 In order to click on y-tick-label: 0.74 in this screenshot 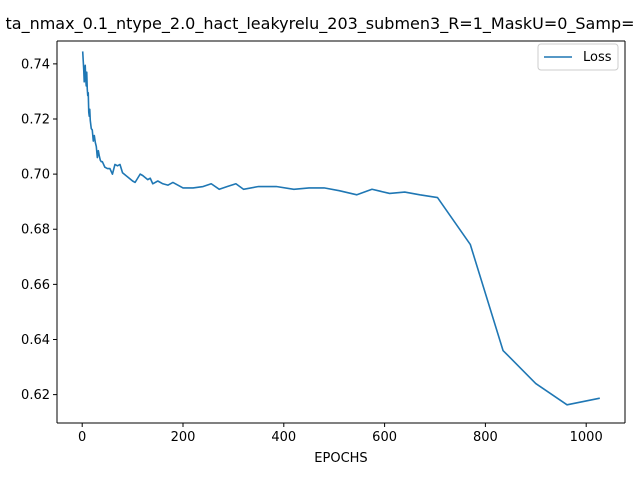, I will do `click(35, 64)`.